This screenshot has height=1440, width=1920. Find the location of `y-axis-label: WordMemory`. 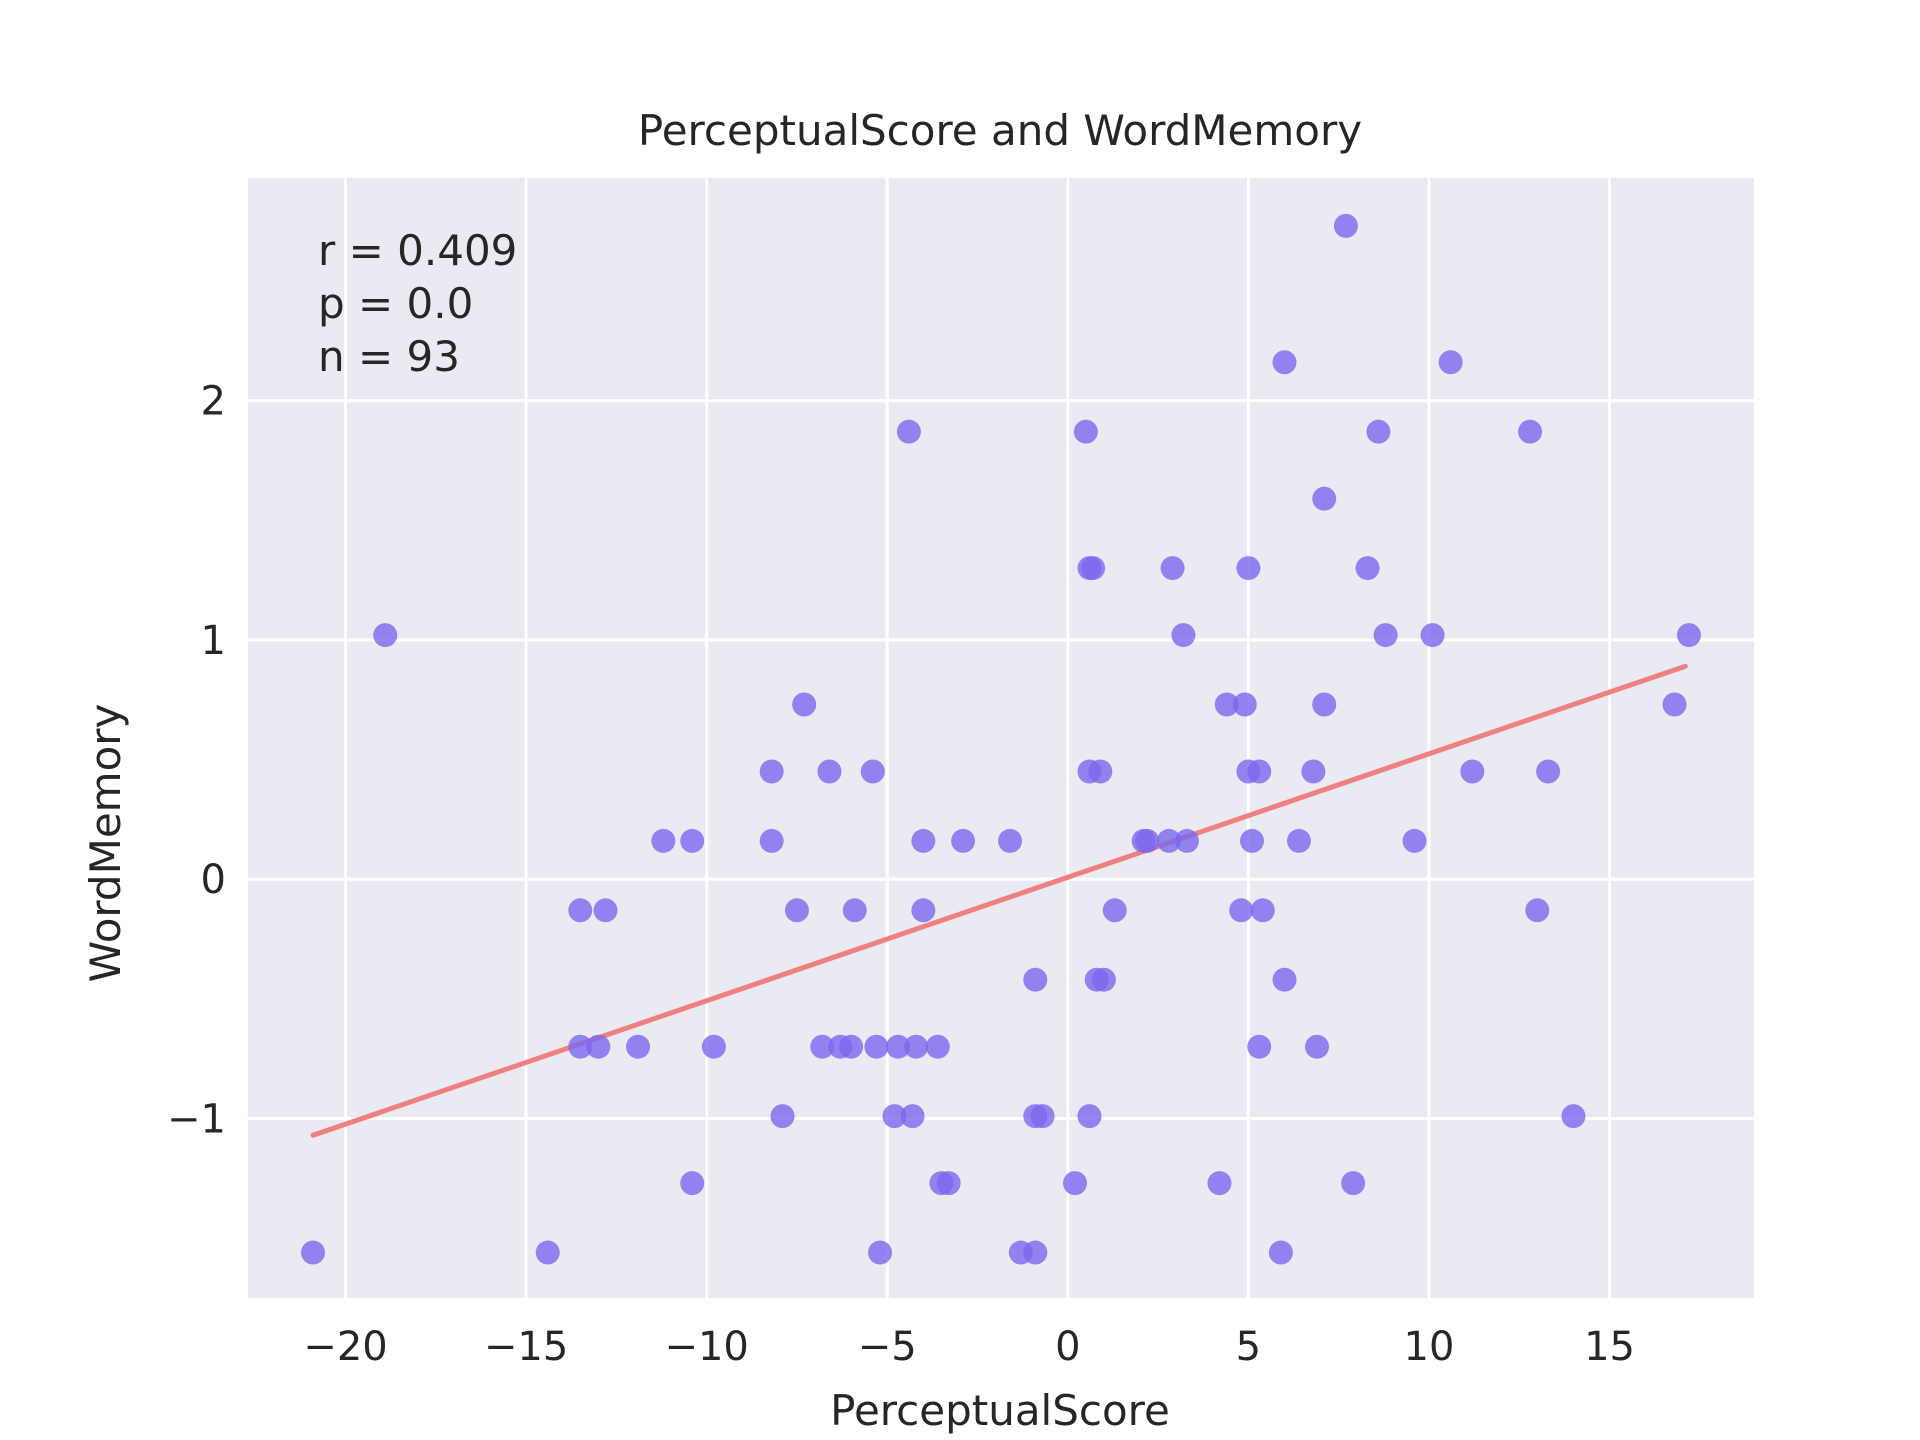

y-axis-label: WordMemory is located at coordinates (105, 843).